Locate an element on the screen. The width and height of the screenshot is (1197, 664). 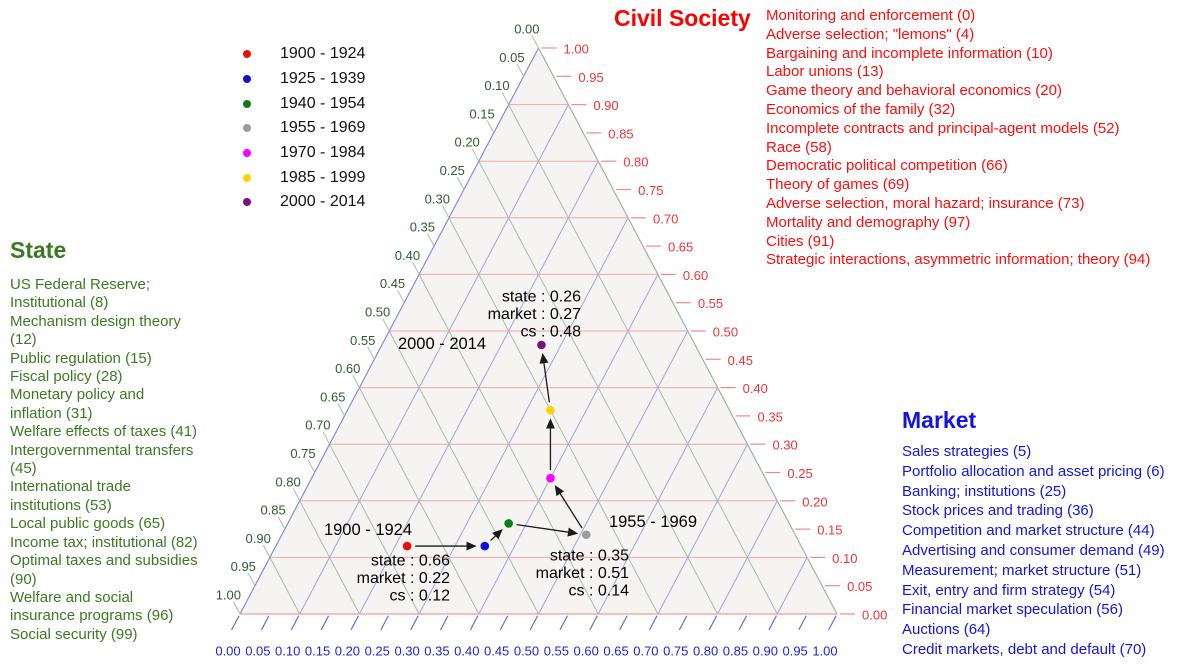
state-tick-label: 0.05 is located at coordinates (511, 57).